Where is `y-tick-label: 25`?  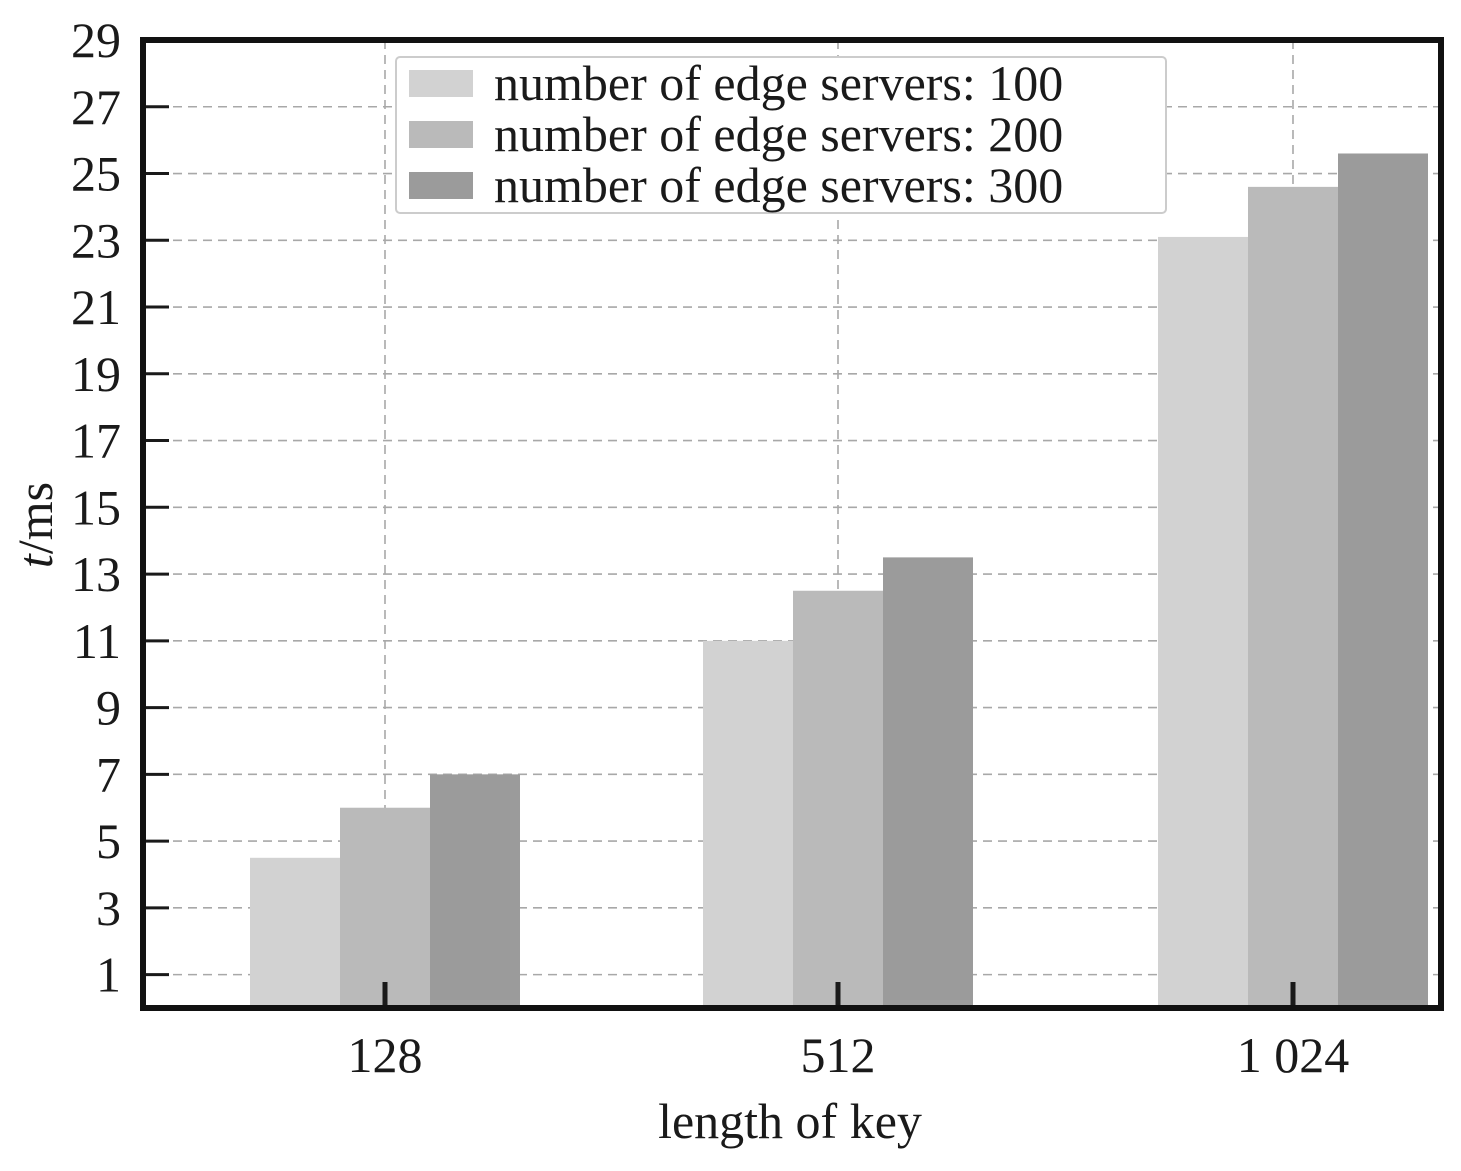 y-tick-label: 25 is located at coordinates (96, 174).